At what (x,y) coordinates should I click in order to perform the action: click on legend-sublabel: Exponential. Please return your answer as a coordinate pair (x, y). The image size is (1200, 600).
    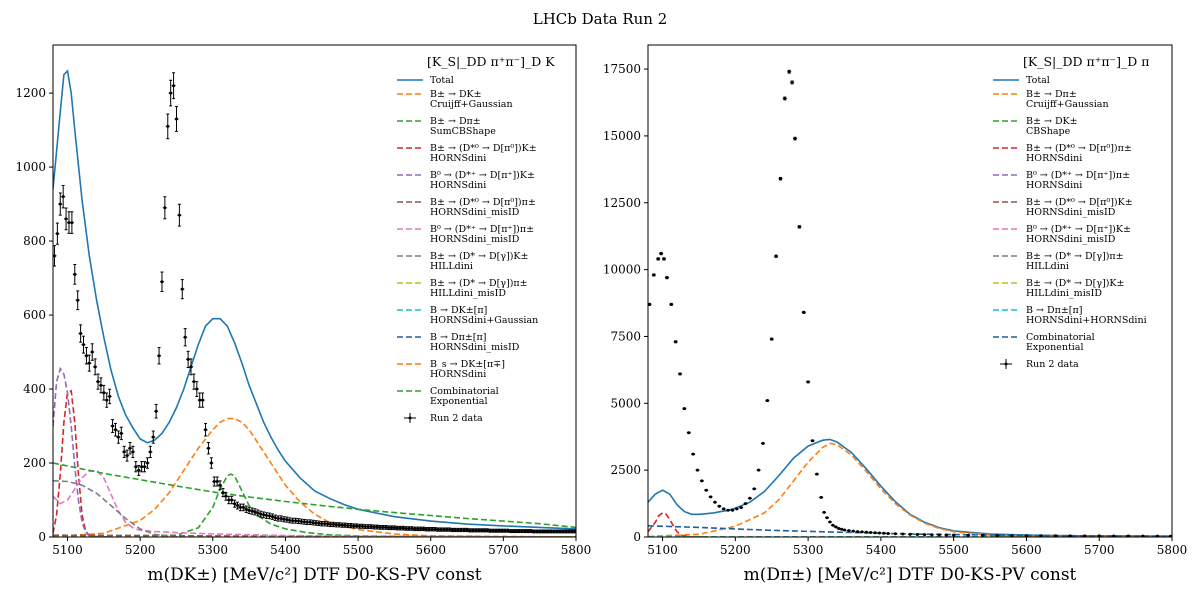
    Looking at the image, I should click on (459, 401).